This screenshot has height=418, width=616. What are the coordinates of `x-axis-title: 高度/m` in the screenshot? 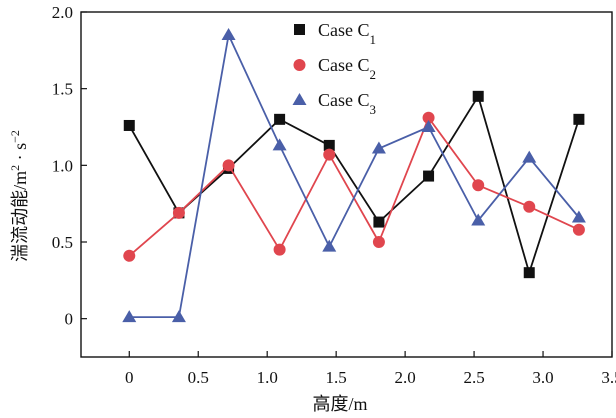 It's located at (339, 404).